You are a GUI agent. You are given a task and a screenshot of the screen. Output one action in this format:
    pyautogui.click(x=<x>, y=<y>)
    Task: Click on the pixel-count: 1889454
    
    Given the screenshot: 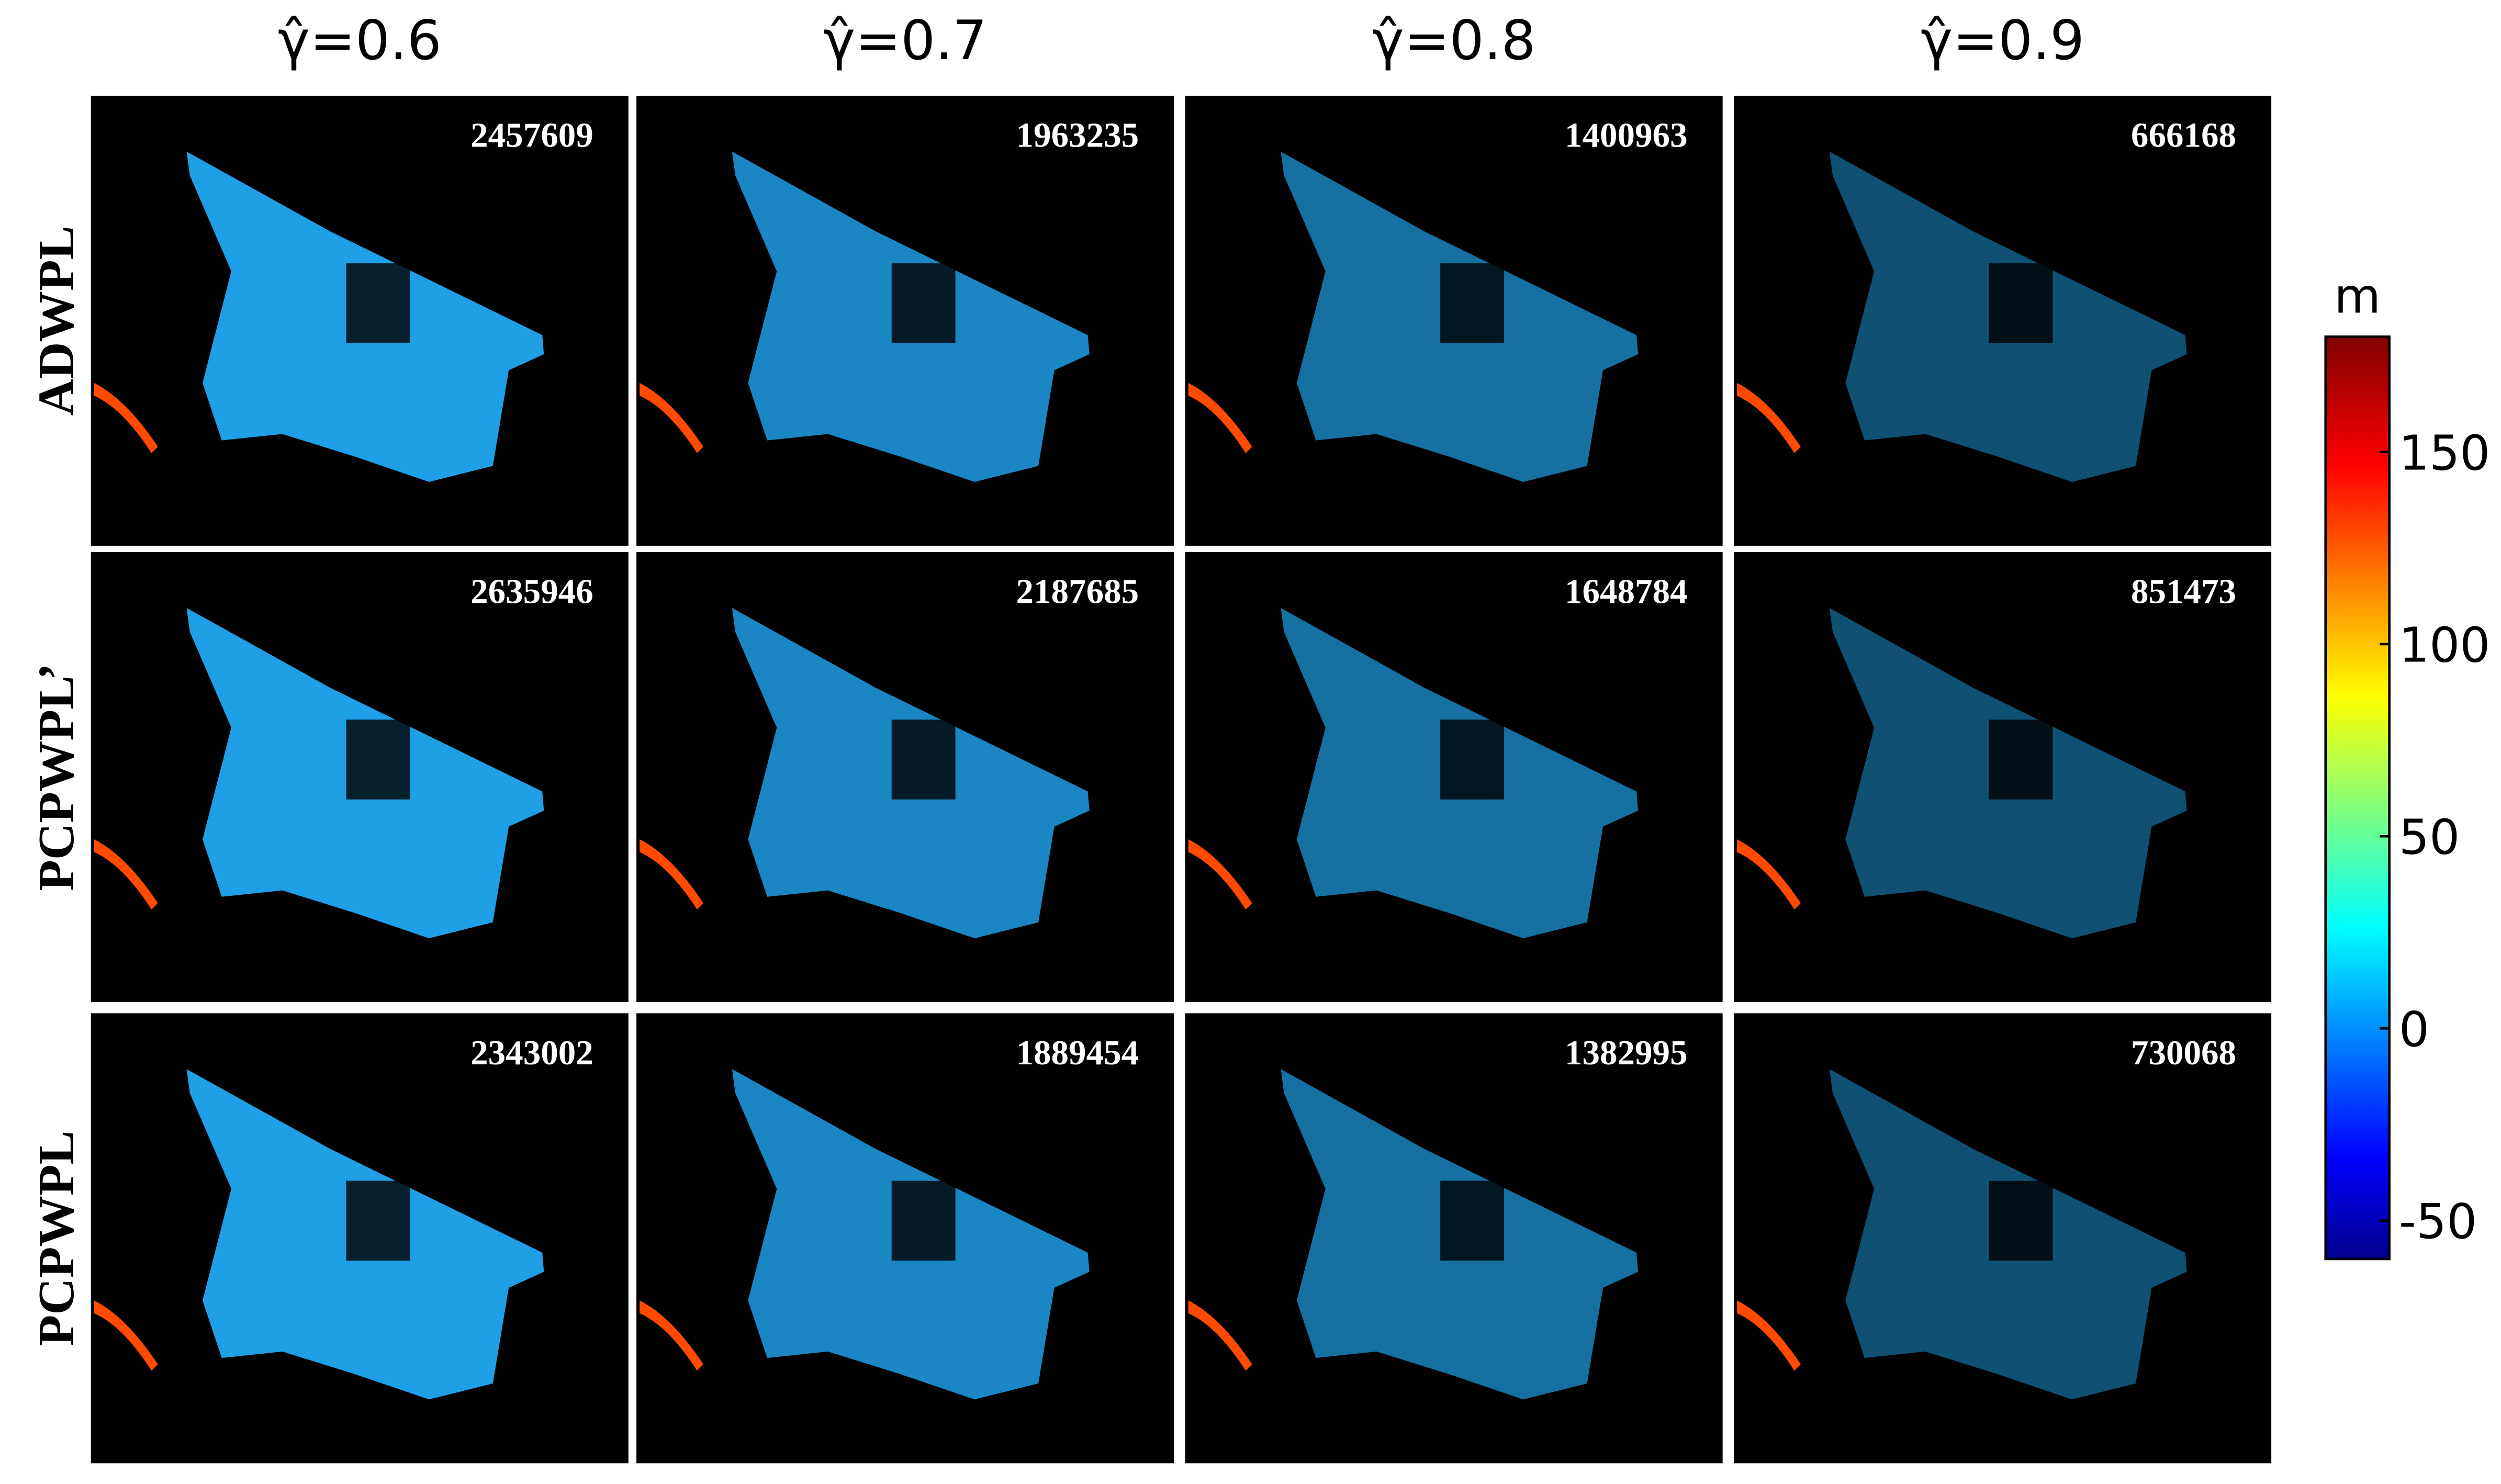 What is the action you would take?
    pyautogui.click(x=1077, y=1052)
    